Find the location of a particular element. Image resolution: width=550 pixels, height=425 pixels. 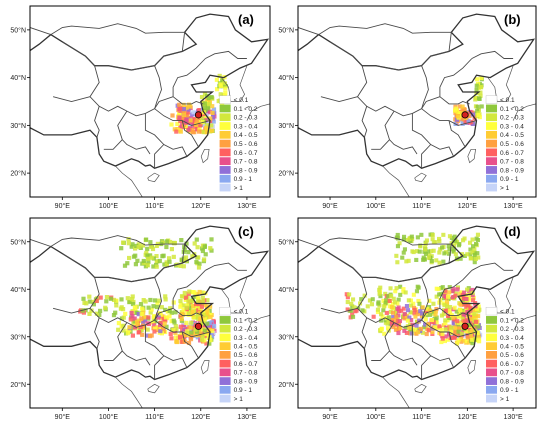

lon-tick-label: 120°E is located at coordinates (200, 417).